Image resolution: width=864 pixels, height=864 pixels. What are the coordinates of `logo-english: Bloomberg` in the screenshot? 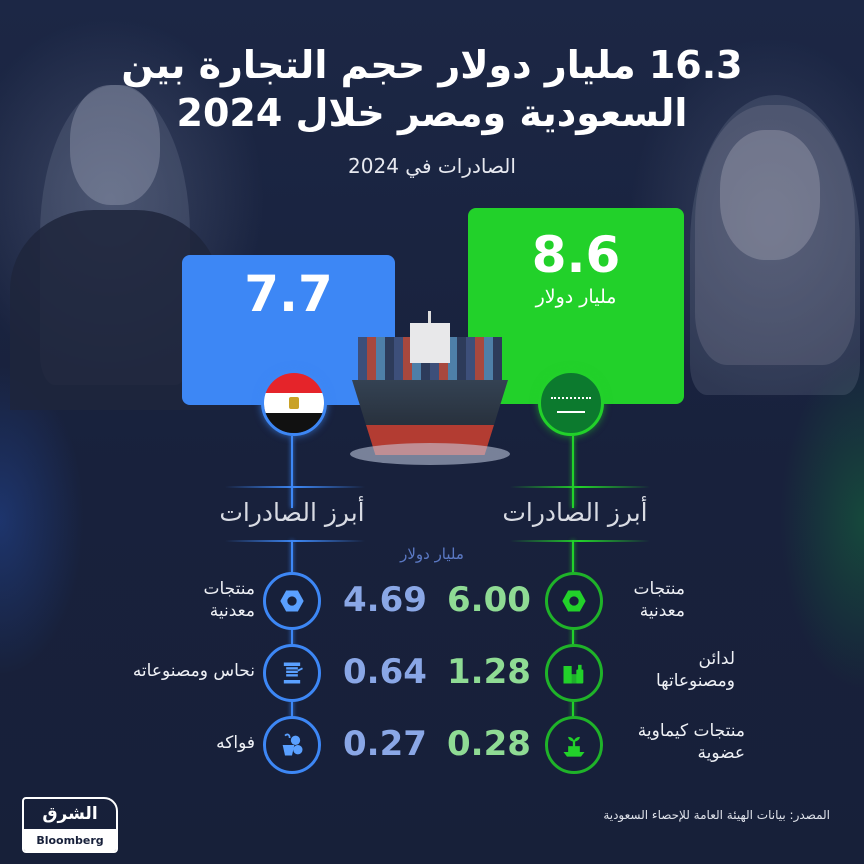 It's located at (70, 840).